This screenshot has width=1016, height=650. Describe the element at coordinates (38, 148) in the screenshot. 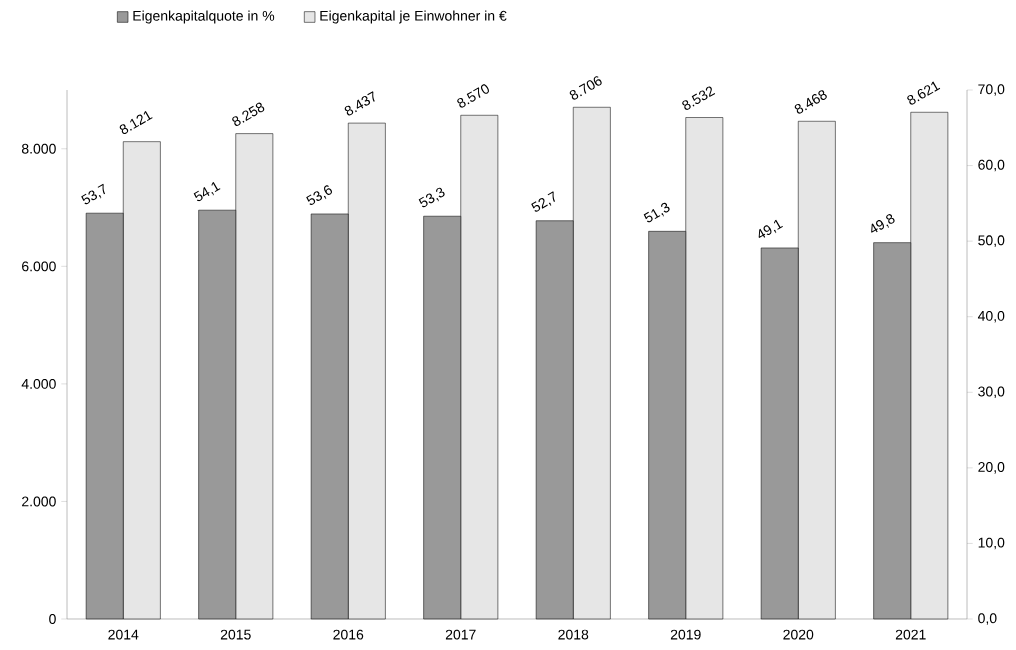

I see `y-tick-label: 8.000` at that location.